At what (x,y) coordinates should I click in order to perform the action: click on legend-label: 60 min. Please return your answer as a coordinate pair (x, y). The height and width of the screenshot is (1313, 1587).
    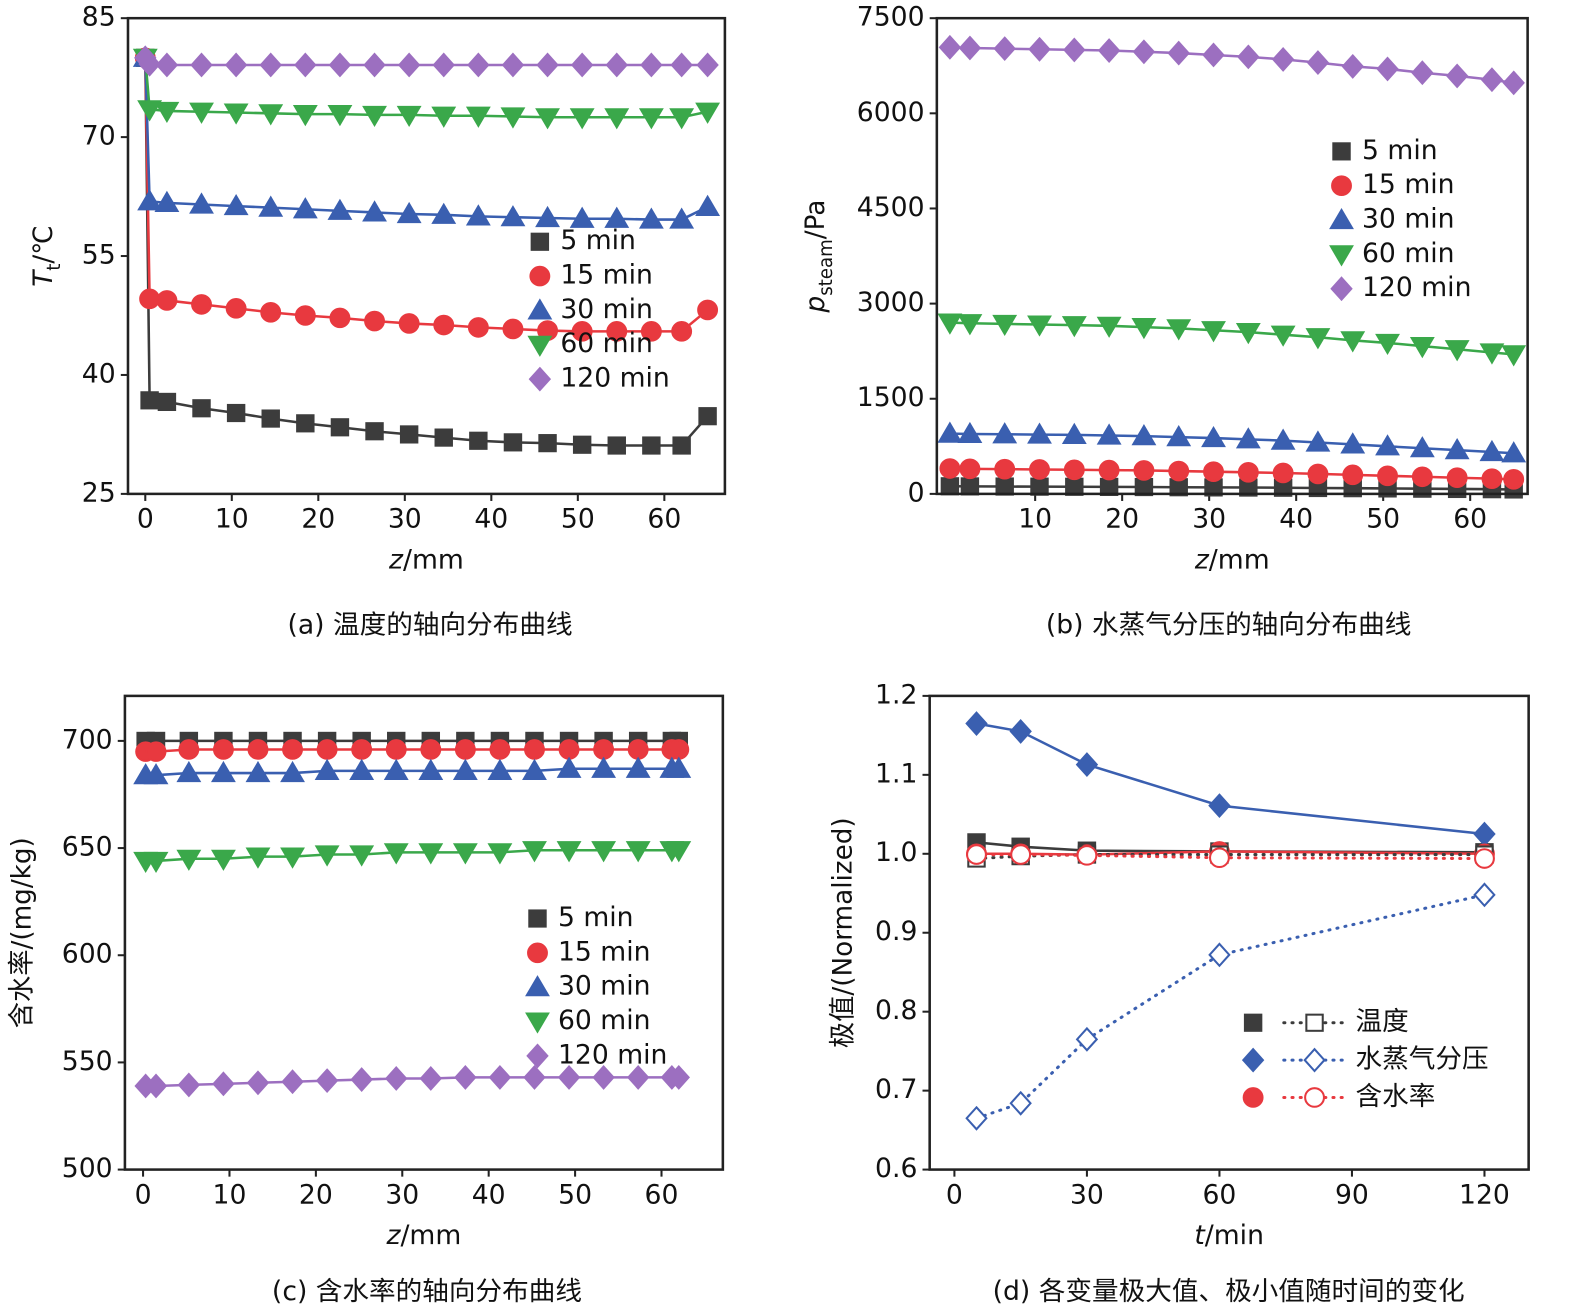
    Looking at the image, I should click on (1408, 253).